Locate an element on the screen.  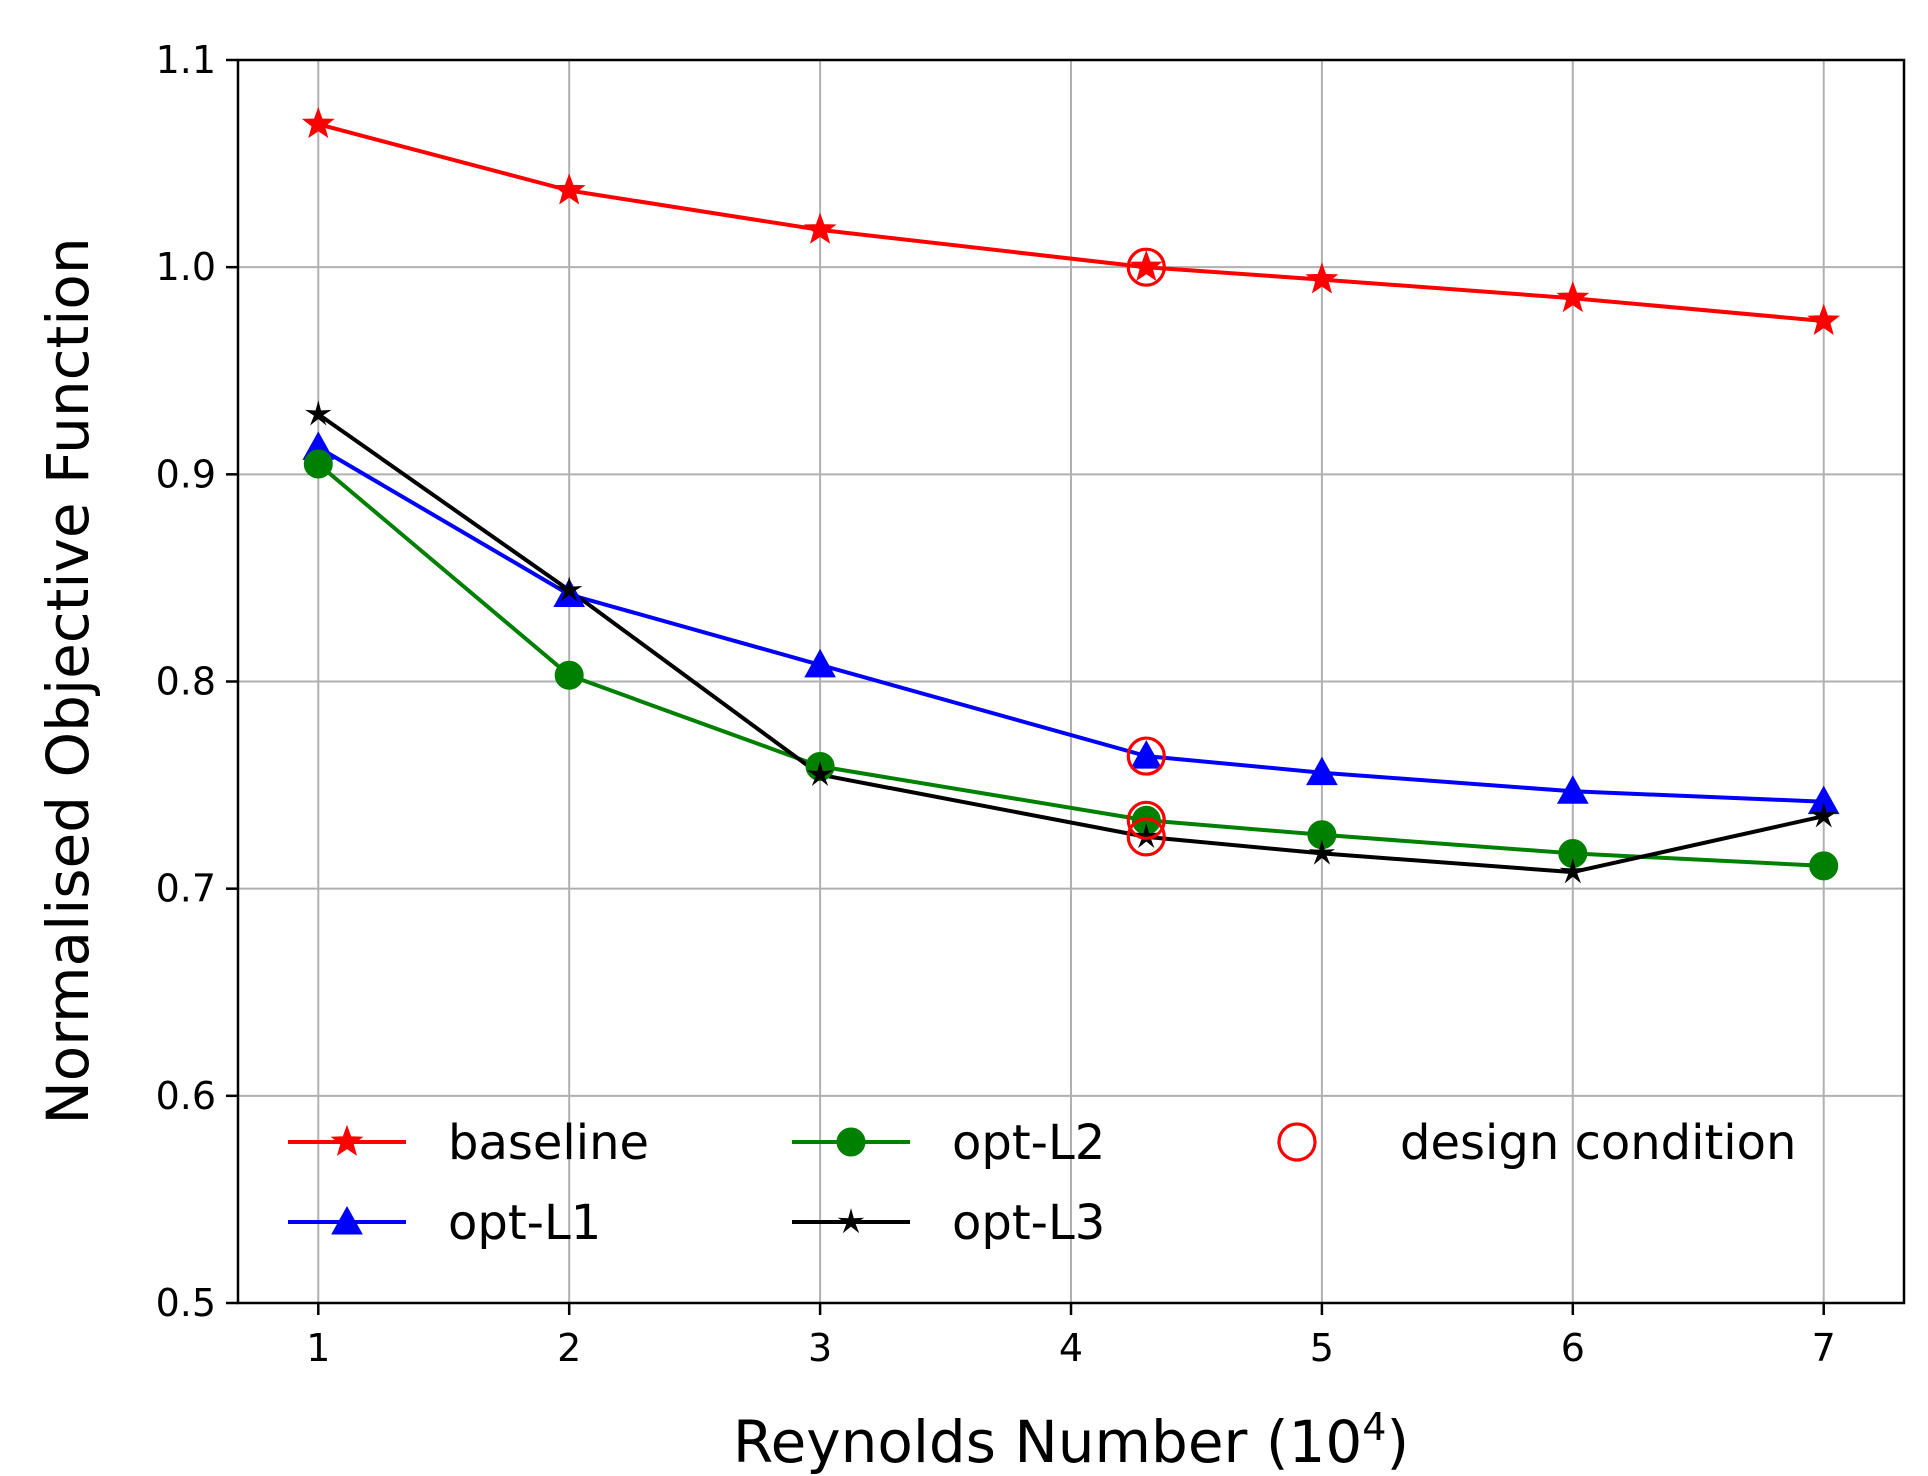
x-tick-label: 6 is located at coordinates (1573, 1348).